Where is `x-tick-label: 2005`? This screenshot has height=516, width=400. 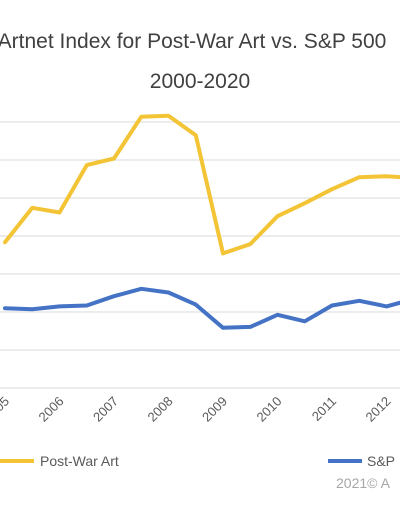
x-tick-label: 2005 is located at coordinates (6, 409).